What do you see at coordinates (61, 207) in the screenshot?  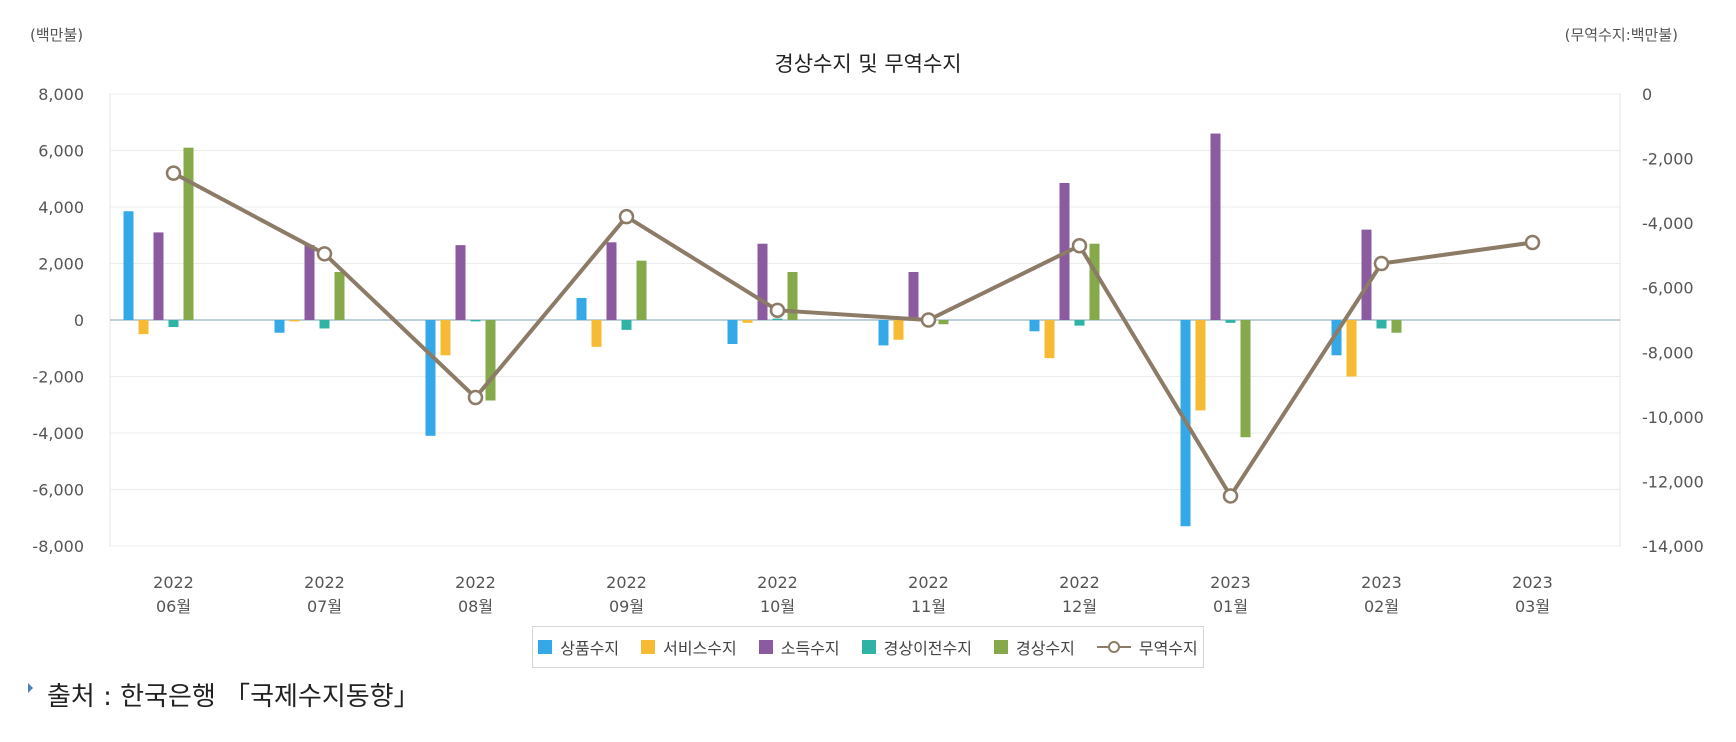 I see `y-left-tick-label: 4,000` at bounding box center [61, 207].